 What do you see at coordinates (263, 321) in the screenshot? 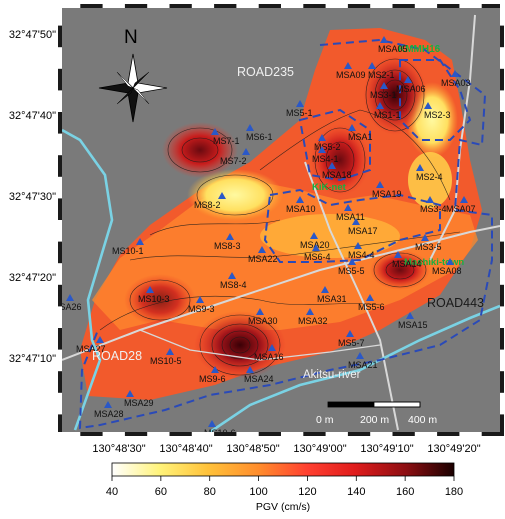
I see `station-label: MSA30` at bounding box center [263, 321].